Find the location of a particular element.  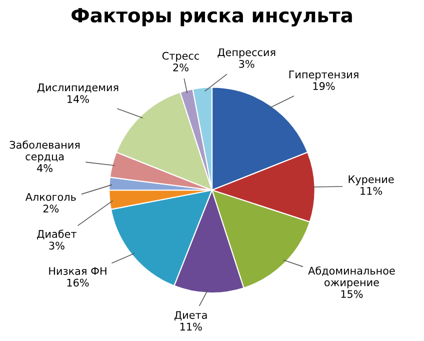

data-label: 16% is located at coordinates (78, 282).